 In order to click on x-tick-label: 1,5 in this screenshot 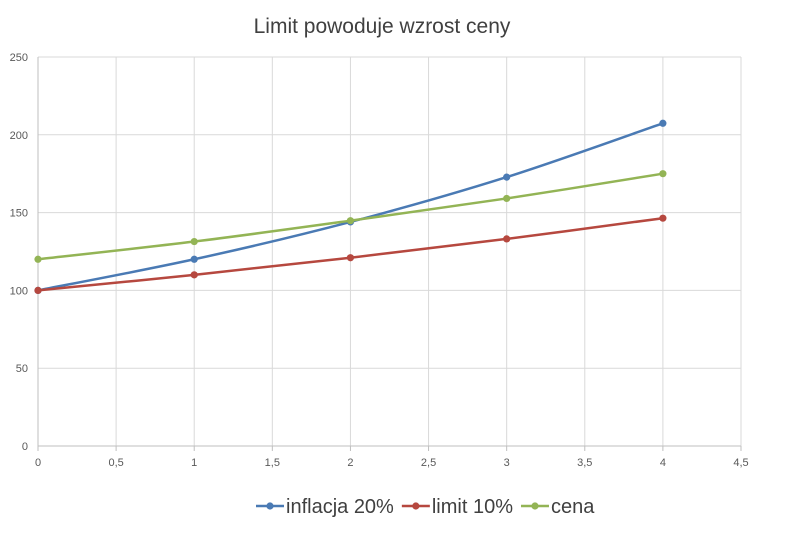, I will do `click(272, 463)`.